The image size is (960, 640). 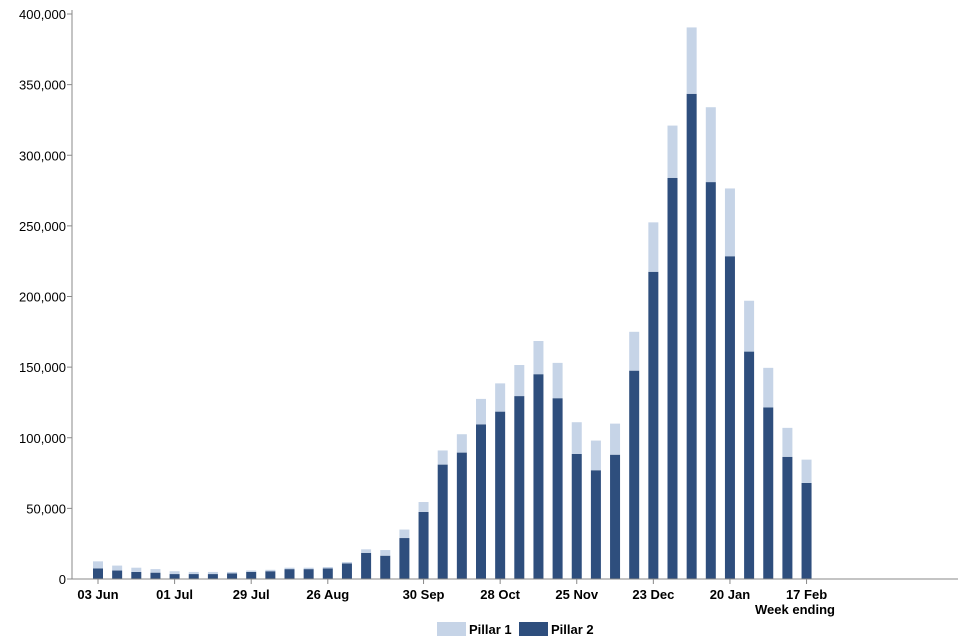 What do you see at coordinates (42, 14) in the screenshot?
I see `y-tick-label: 400,000` at bounding box center [42, 14].